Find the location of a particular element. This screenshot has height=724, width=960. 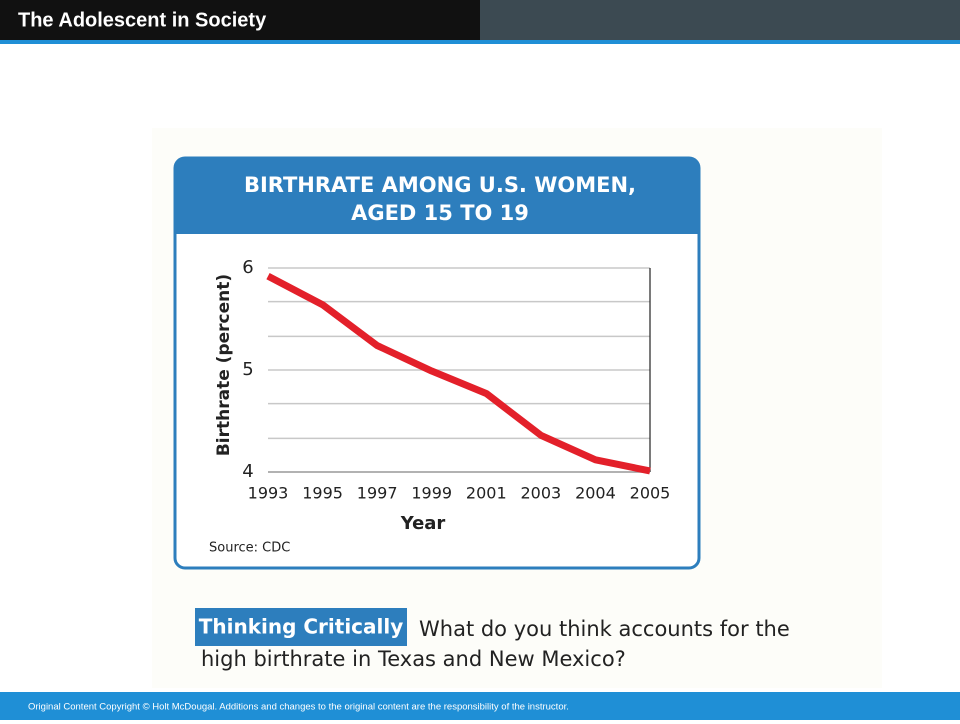

x-axis-label: Year is located at coordinates (423, 523).